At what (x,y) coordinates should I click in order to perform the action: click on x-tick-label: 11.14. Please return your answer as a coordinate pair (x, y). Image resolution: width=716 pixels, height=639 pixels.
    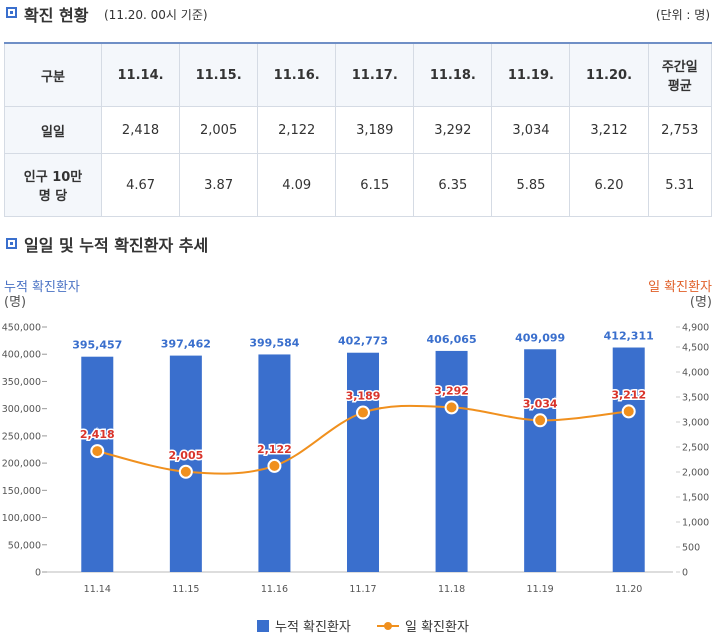
    Looking at the image, I should click on (97, 589).